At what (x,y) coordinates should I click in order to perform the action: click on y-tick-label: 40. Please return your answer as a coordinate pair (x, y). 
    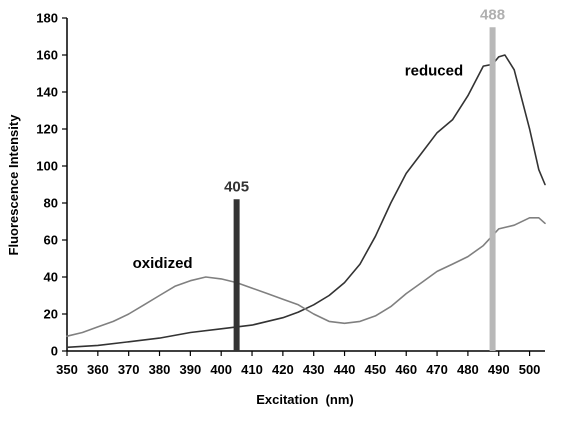
    Looking at the image, I should click on (51, 277).